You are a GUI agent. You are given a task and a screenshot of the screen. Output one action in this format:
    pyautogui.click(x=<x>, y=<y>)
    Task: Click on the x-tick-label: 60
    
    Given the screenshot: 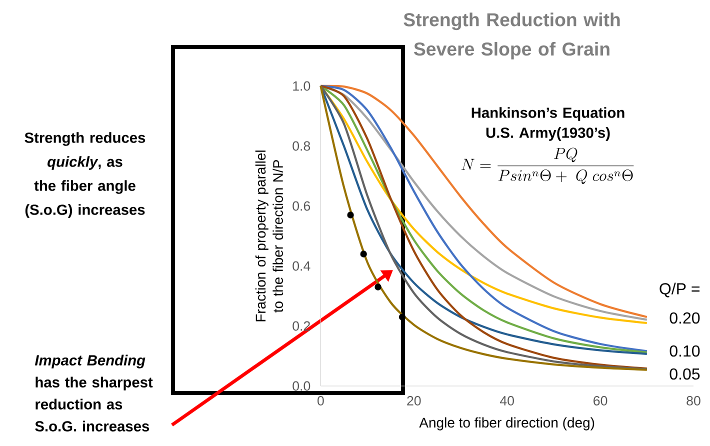 What is the action you would take?
    pyautogui.click(x=601, y=401)
    